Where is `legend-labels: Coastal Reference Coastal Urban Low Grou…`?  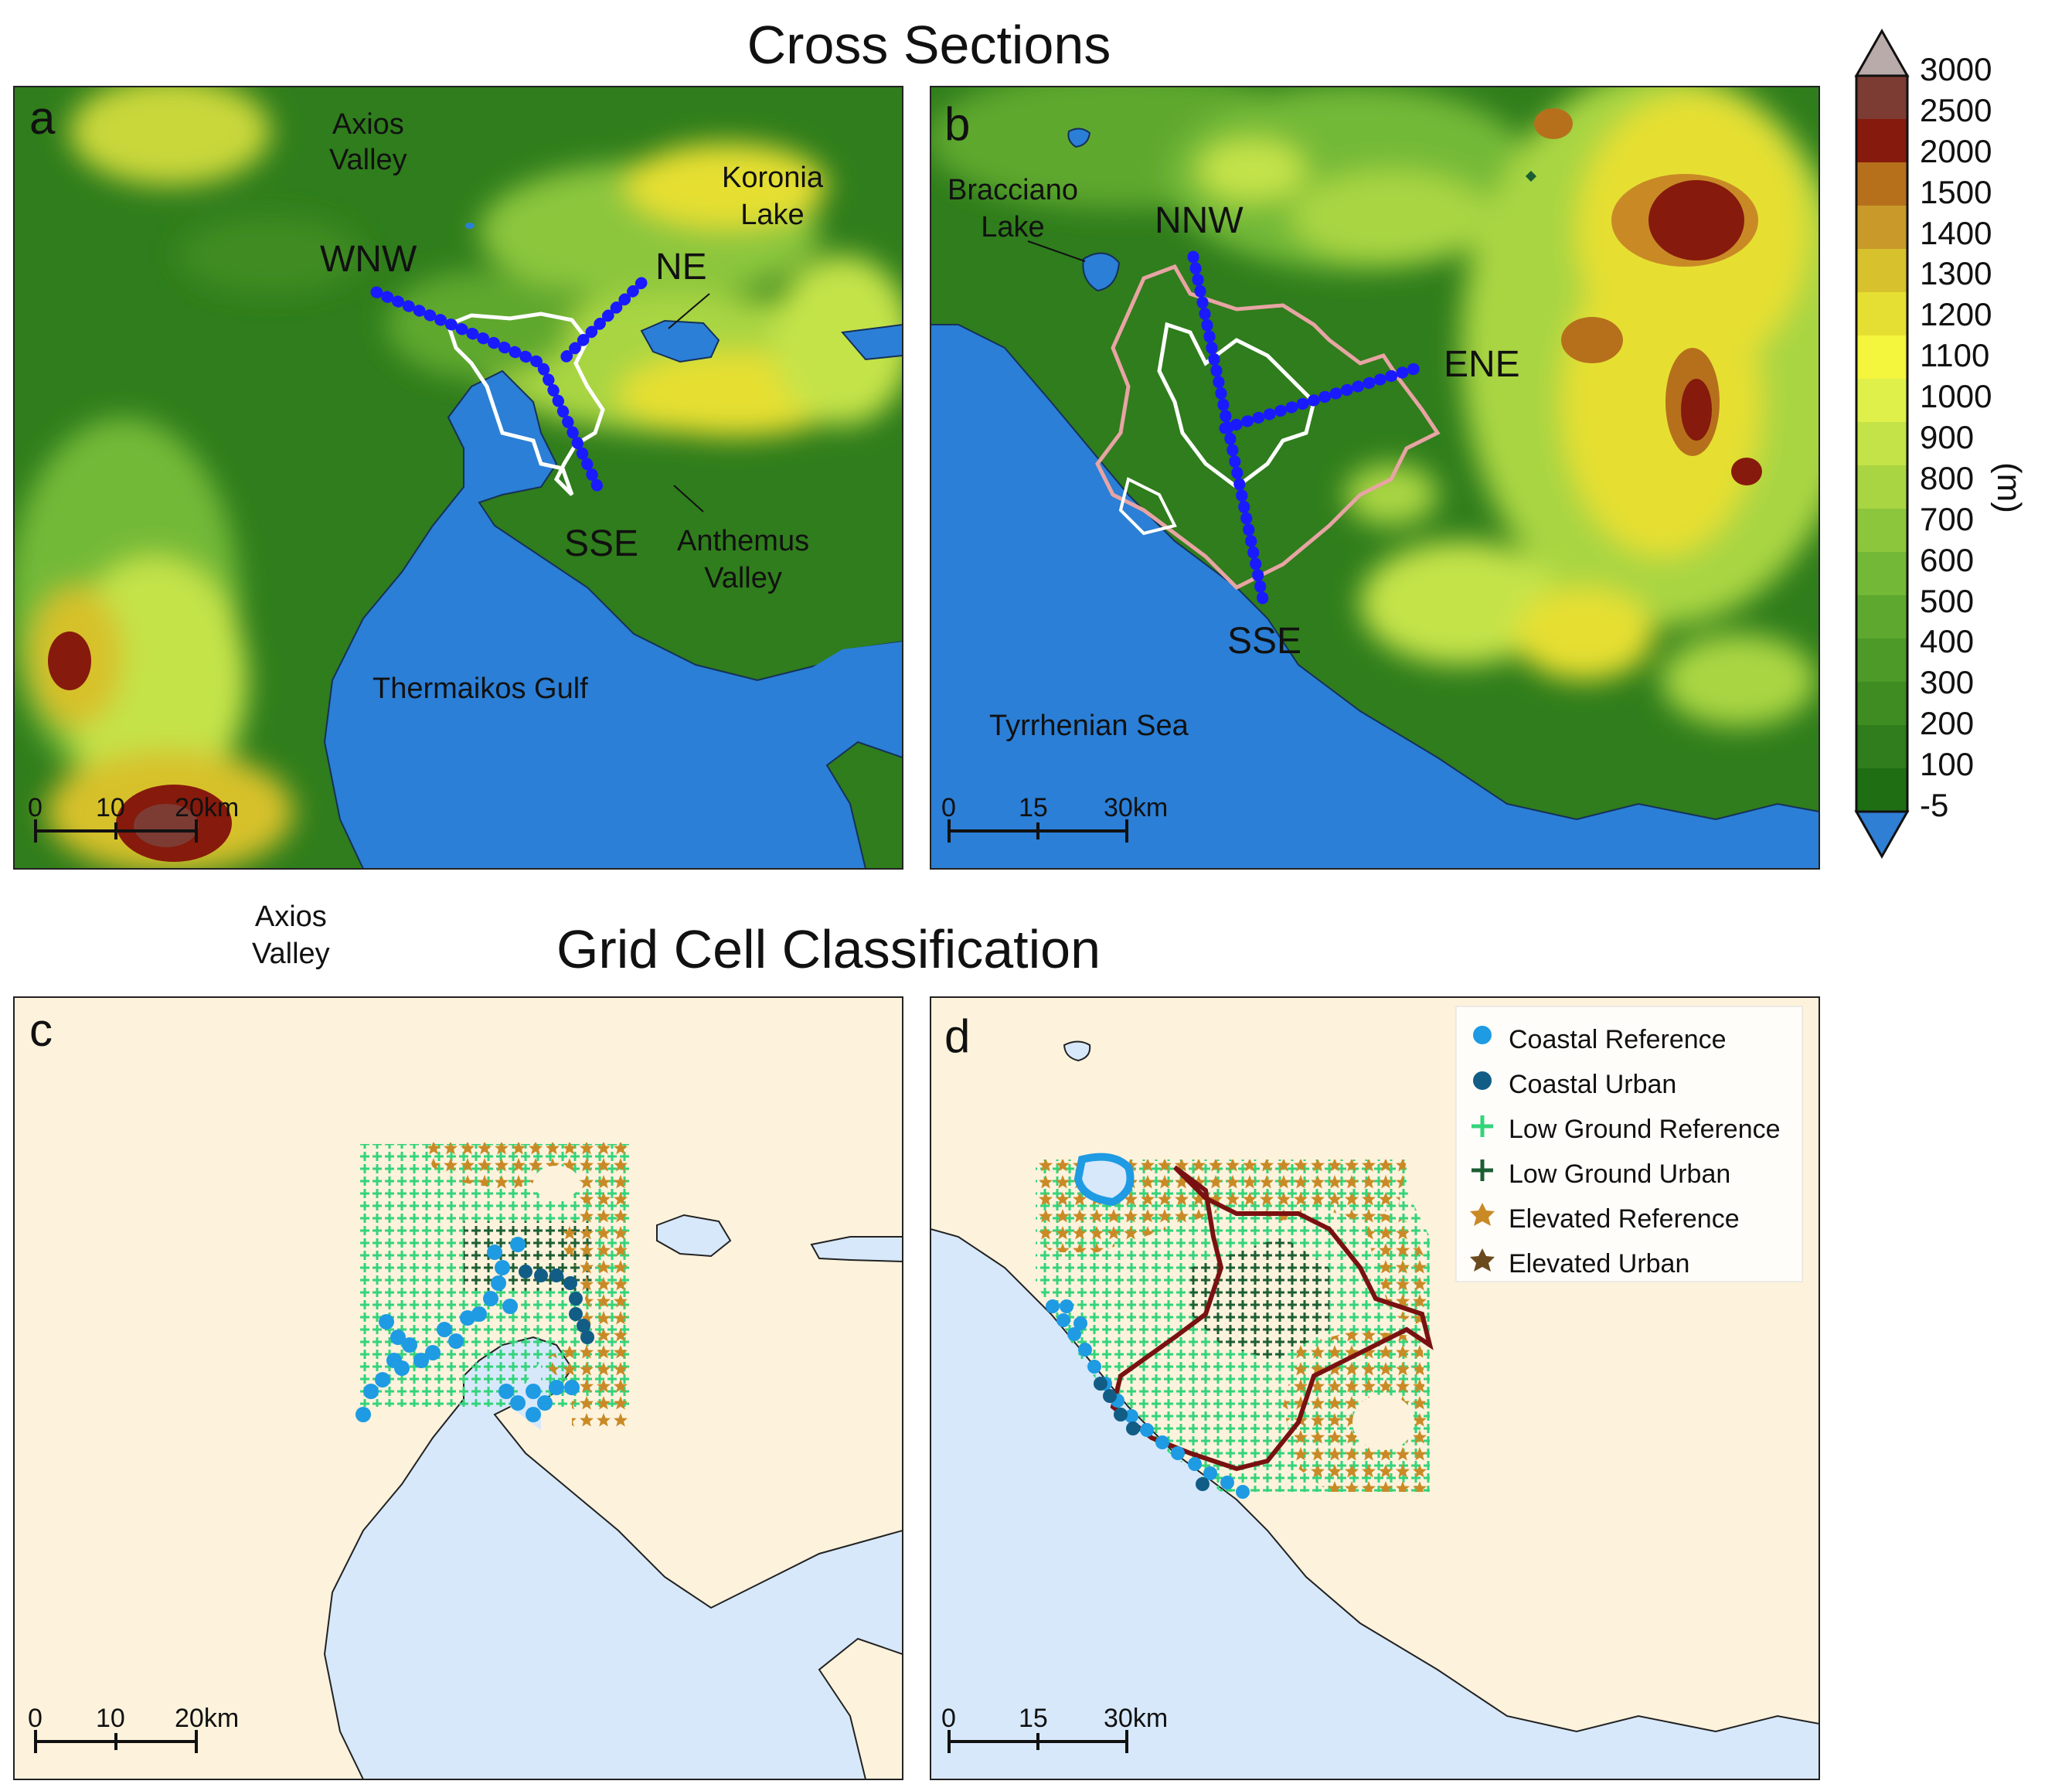 legend-labels: Coastal Reference Coastal Urban Low Grou… is located at coordinates (1645, 1152).